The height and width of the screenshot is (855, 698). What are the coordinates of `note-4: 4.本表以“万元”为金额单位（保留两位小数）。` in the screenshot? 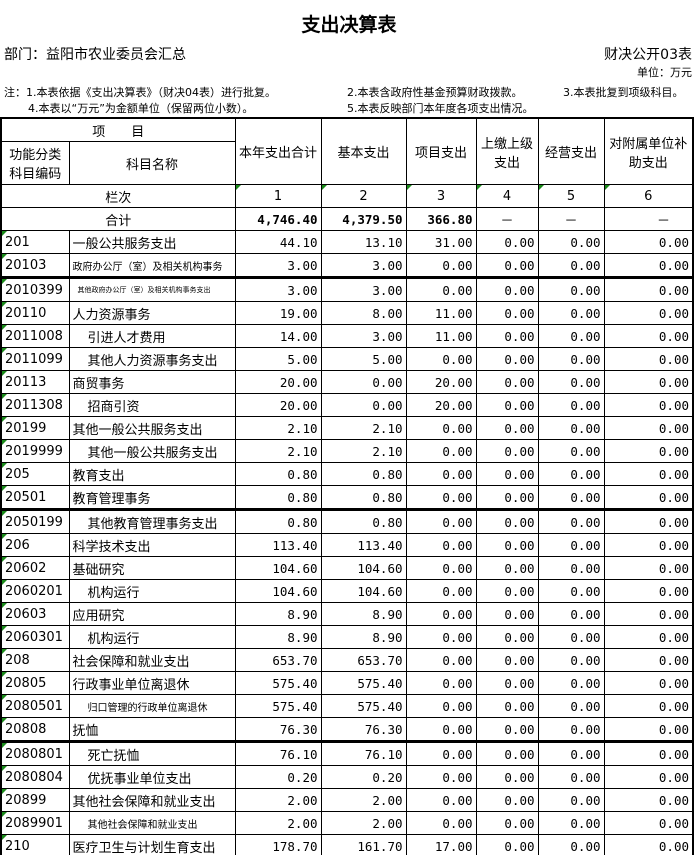 It's located at (141, 108).